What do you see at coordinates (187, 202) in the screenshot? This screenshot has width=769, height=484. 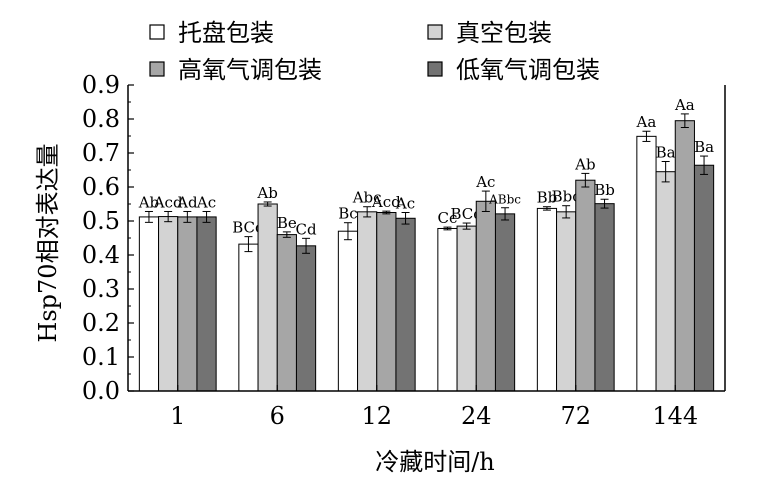 I see `significance-label: Ad` at bounding box center [187, 202].